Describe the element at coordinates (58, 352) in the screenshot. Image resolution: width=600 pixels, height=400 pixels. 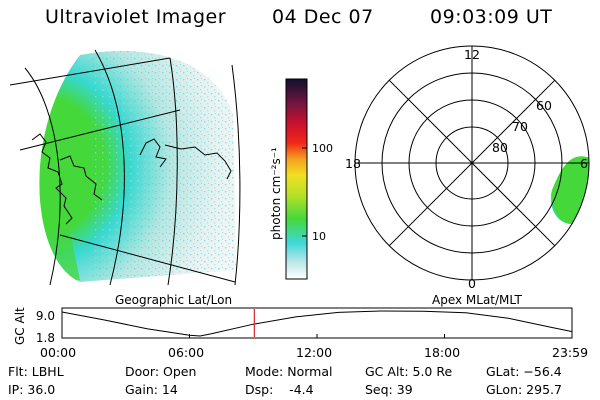
I see `x-tick-label-0: 00:00` at that location.